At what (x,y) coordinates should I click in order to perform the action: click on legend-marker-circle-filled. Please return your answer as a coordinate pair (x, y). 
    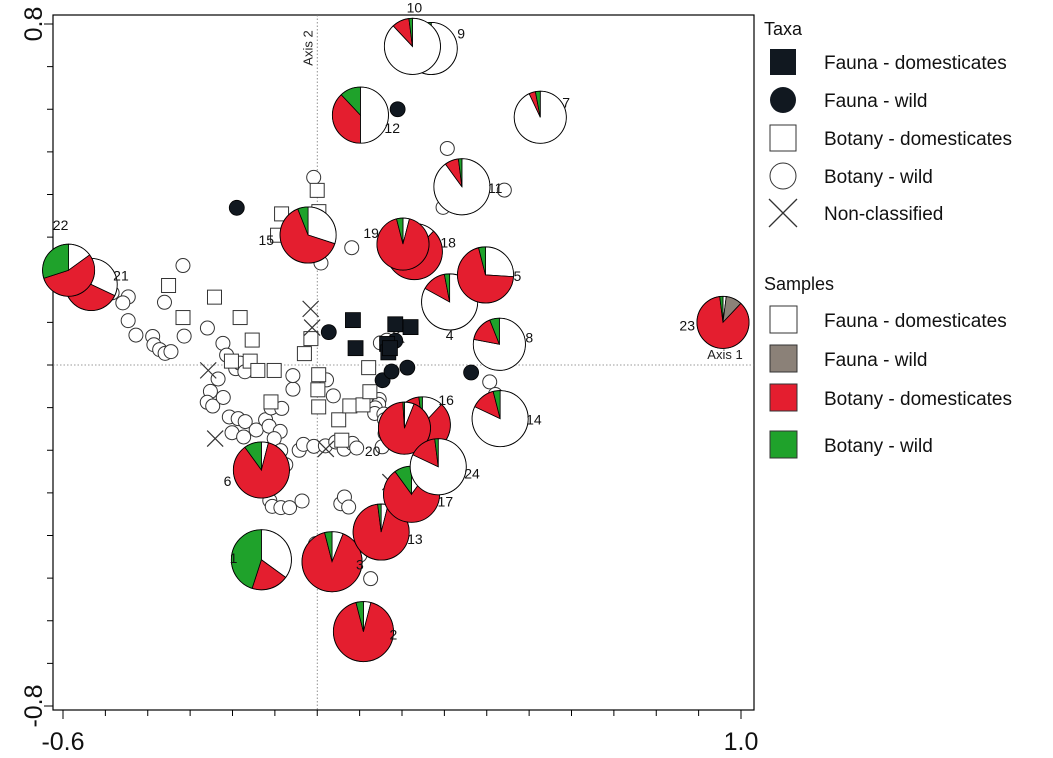
    Looking at the image, I should click on (783, 100).